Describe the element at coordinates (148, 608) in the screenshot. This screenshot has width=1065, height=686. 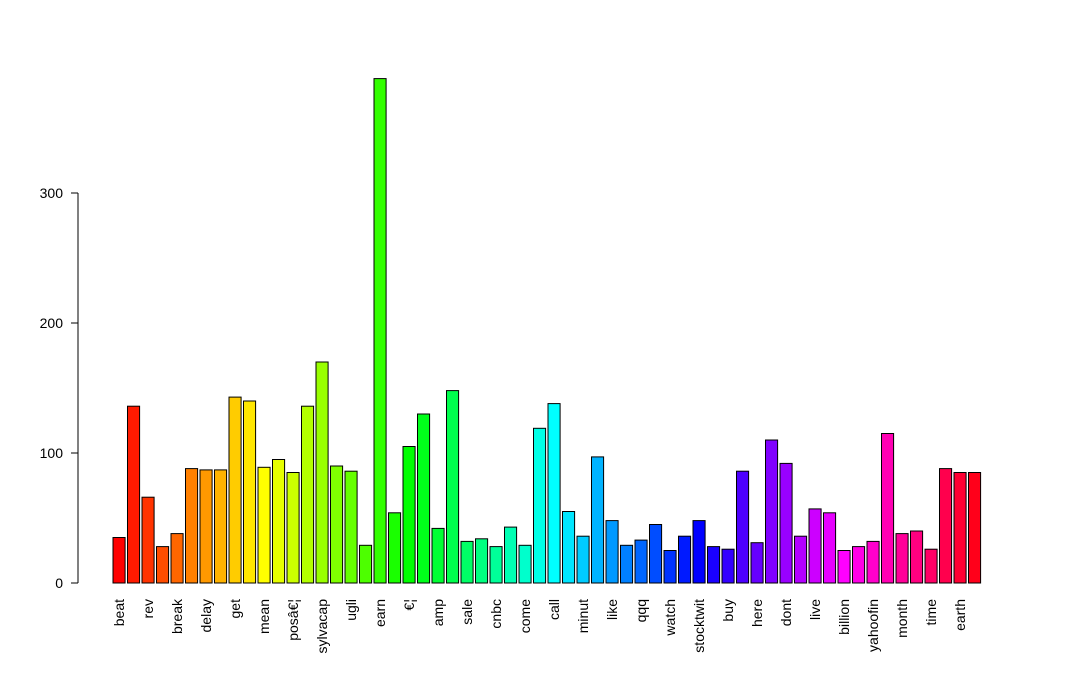
I see `x-tick-label: rev` at that location.